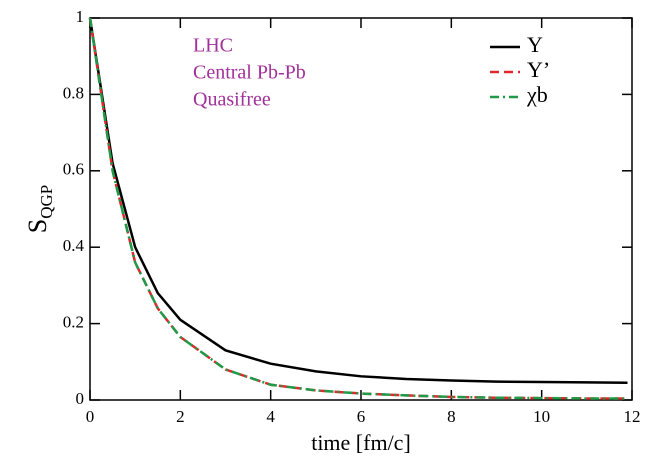 The height and width of the screenshot is (466, 652). What do you see at coordinates (451, 416) in the screenshot?
I see `x-tick-label: 8` at bounding box center [451, 416].